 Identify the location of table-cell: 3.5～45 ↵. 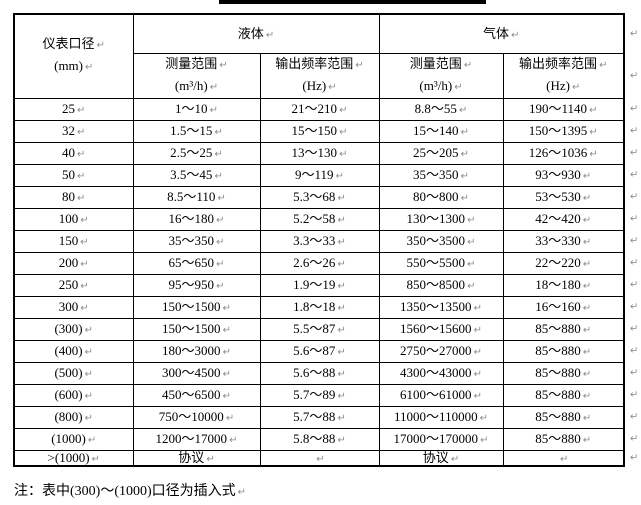
(196, 175).